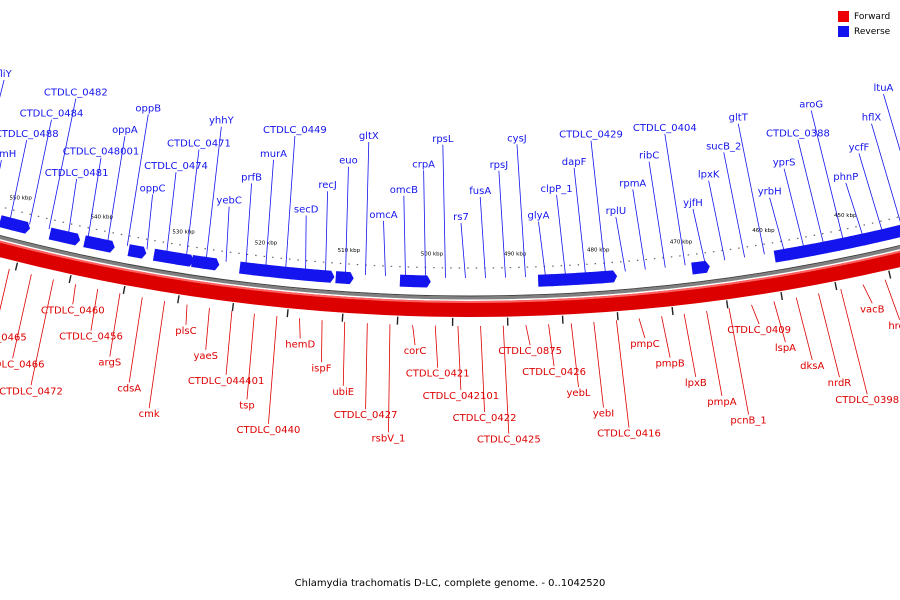  What do you see at coordinates (29, 134) in the screenshot?
I see `reverse-gene-label: CTDLC_0488` at bounding box center [29, 134].